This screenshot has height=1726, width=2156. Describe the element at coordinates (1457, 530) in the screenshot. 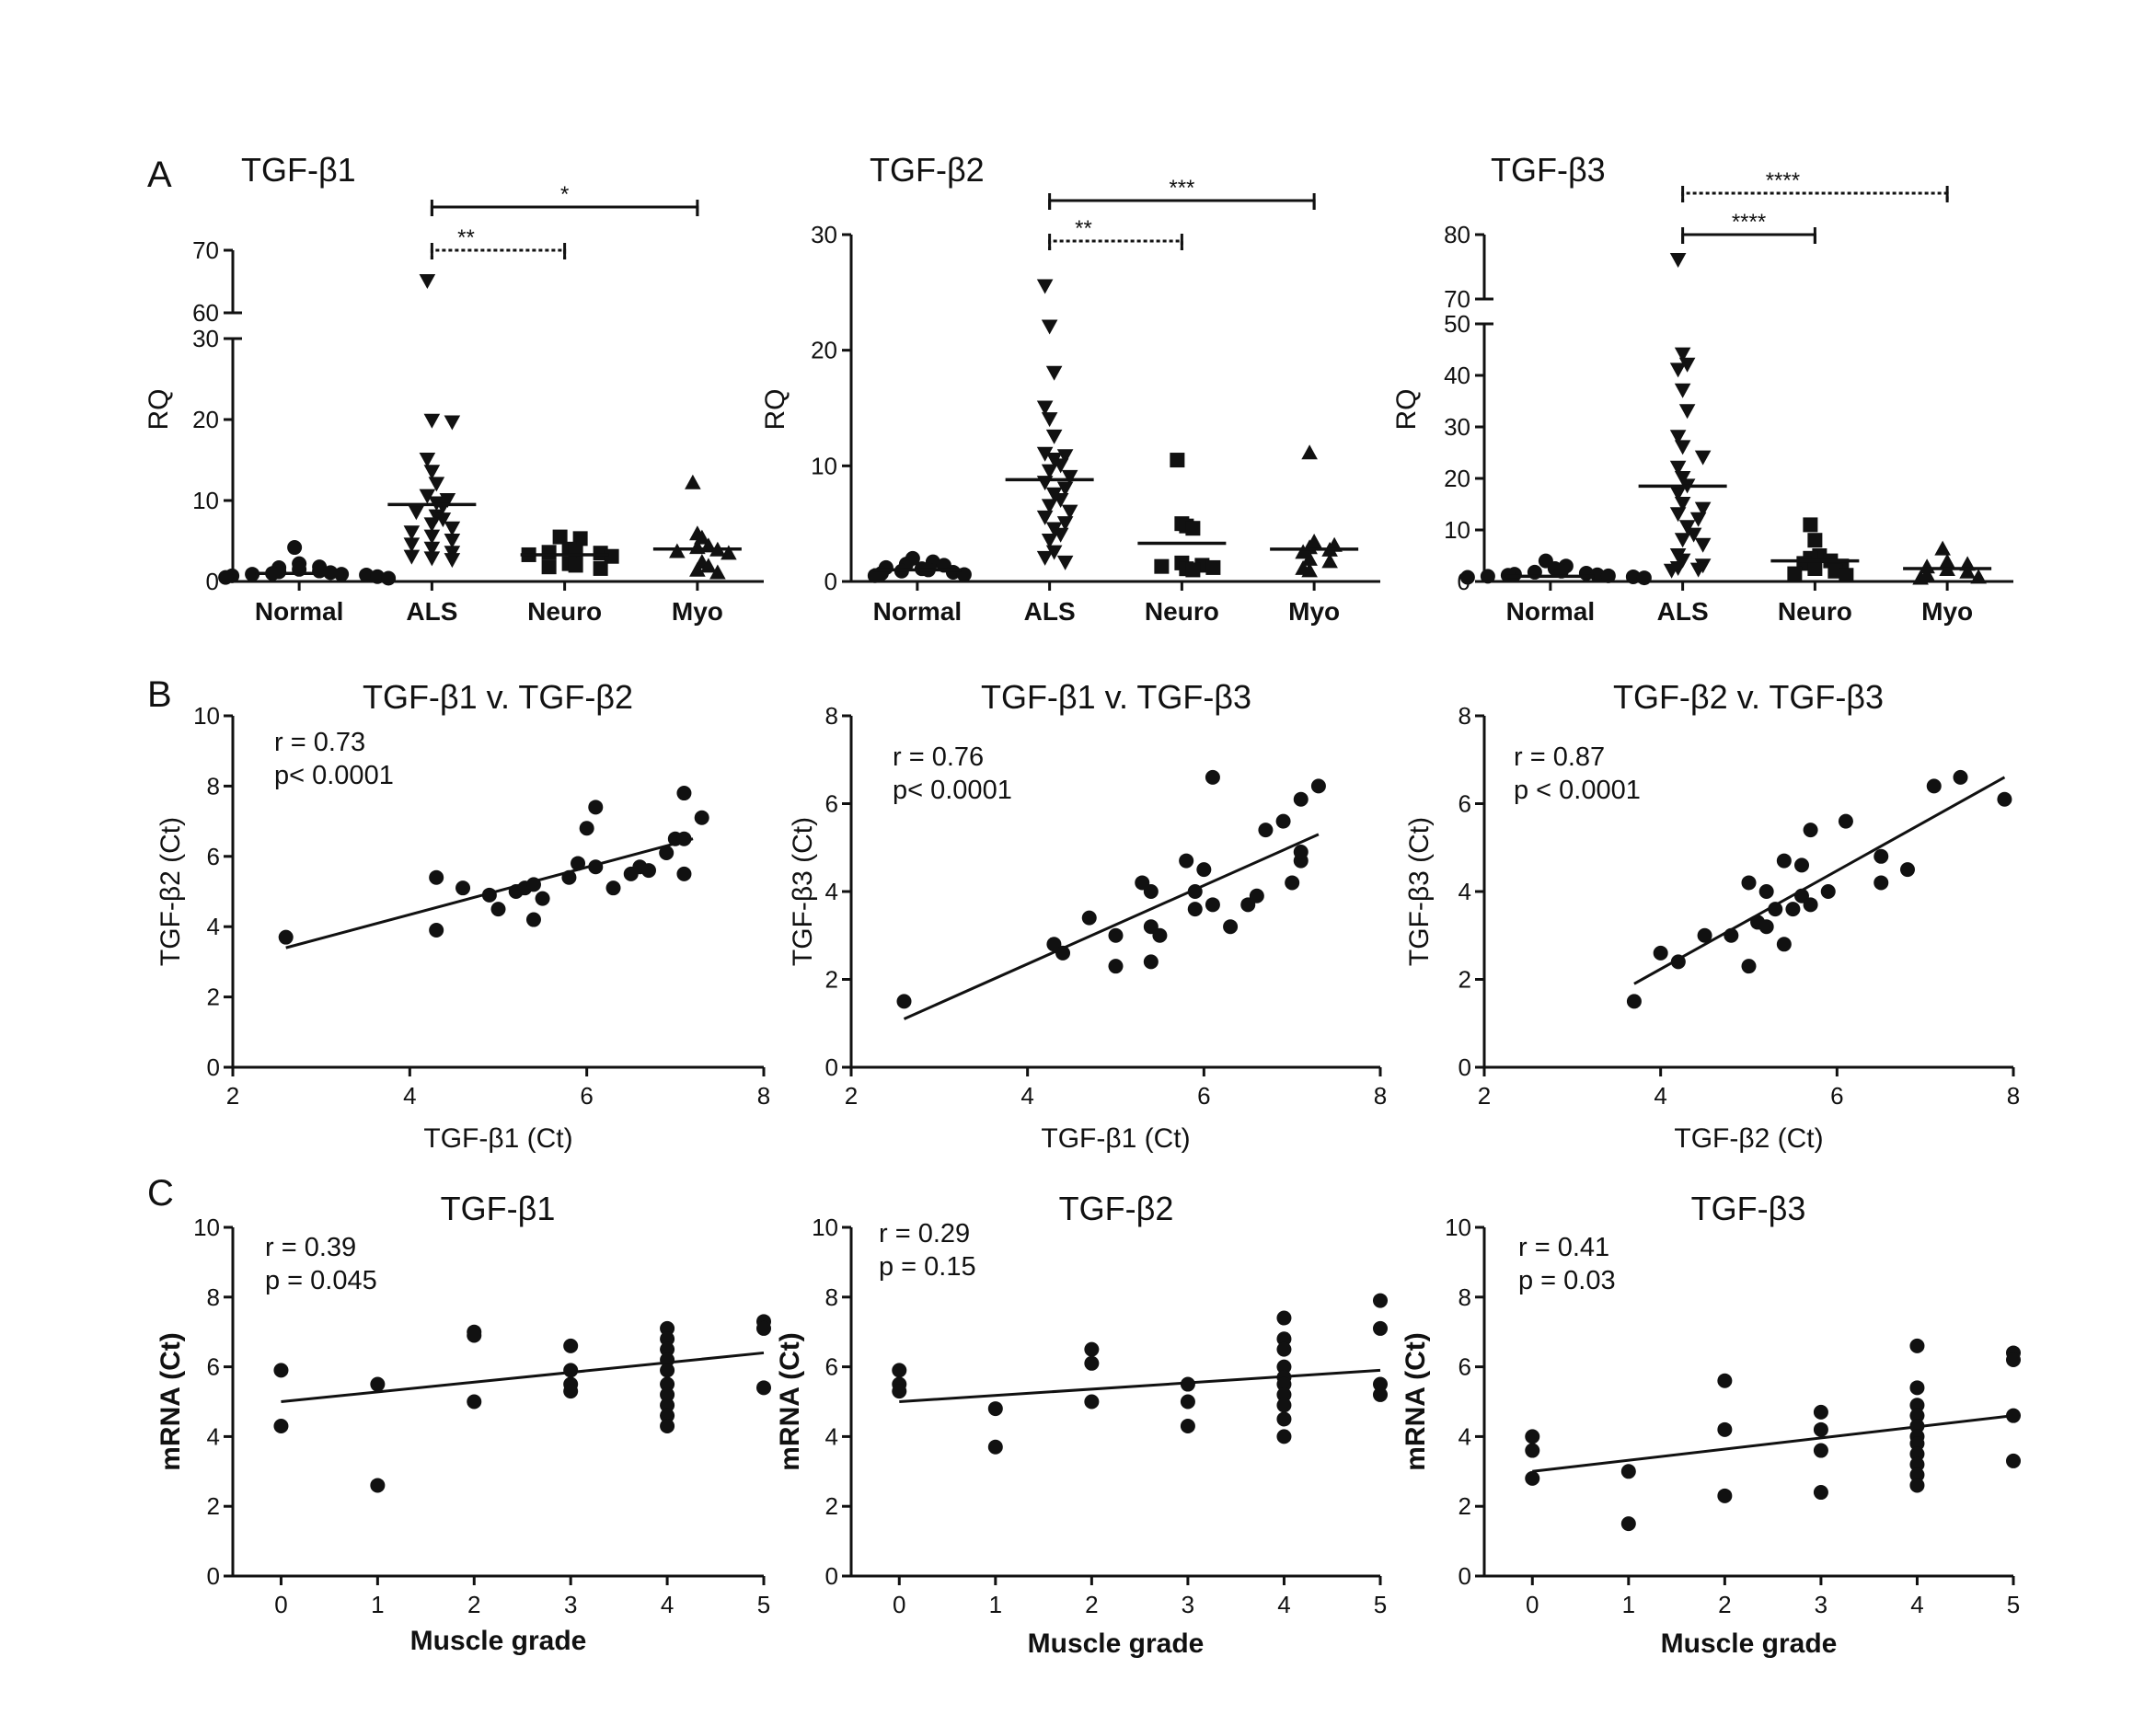

I see `y-tick-label: 10` at that location.